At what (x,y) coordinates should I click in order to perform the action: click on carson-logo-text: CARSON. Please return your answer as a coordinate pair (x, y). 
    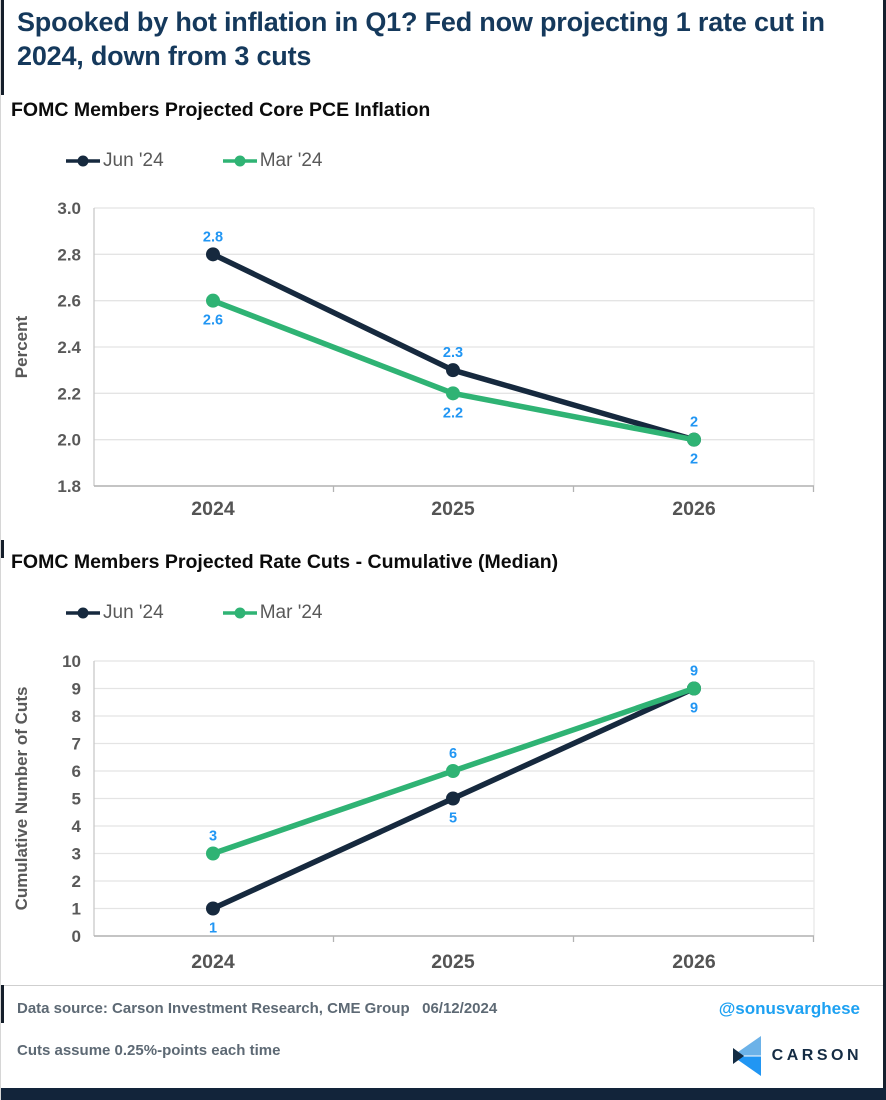
    Looking at the image, I should click on (816, 1055).